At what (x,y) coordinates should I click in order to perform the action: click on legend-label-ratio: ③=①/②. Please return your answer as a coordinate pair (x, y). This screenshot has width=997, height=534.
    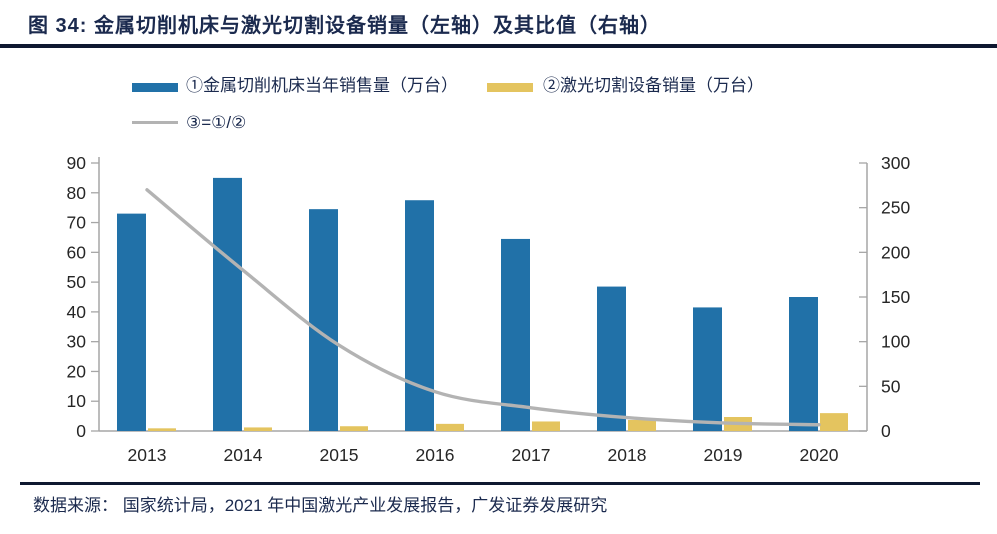
    Looking at the image, I should click on (216, 122).